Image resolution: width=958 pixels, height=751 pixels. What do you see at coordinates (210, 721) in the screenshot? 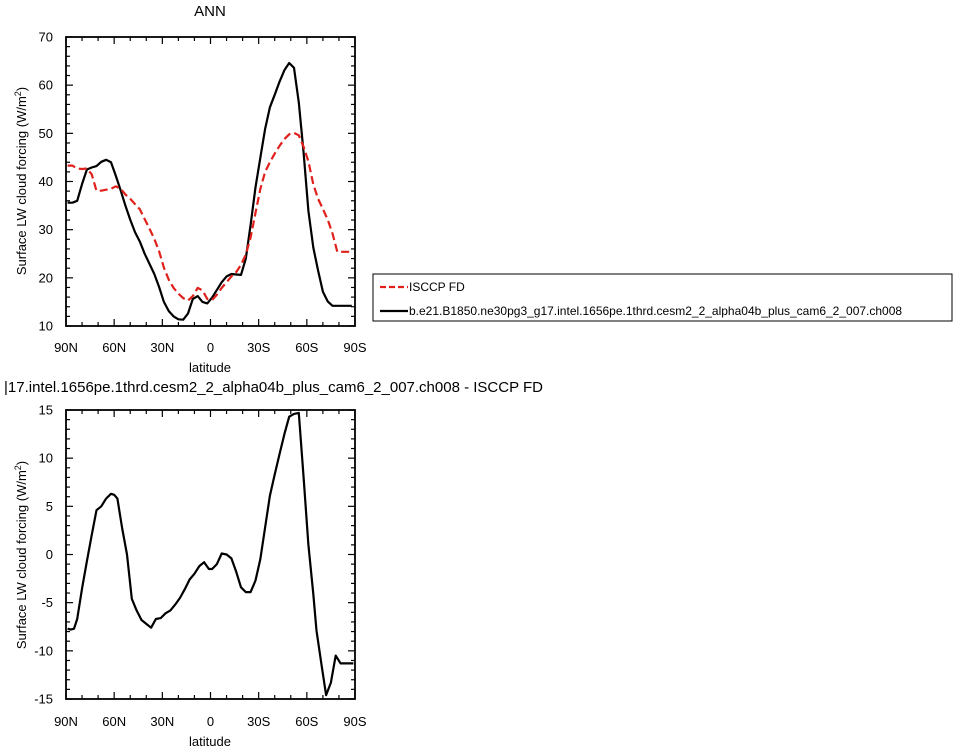
I see `bottom-xtick-label: 0` at bounding box center [210, 721].